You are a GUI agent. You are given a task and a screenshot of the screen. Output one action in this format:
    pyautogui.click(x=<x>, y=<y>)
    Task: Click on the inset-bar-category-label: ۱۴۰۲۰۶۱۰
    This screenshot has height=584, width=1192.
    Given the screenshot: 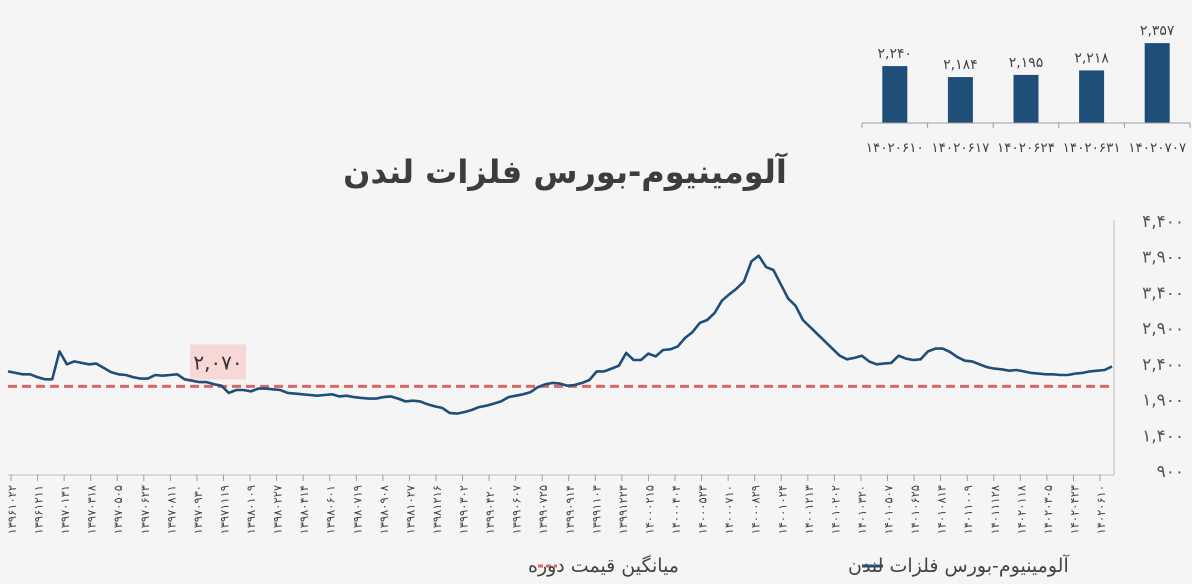 What is the action you would take?
    pyautogui.click(x=895, y=148)
    